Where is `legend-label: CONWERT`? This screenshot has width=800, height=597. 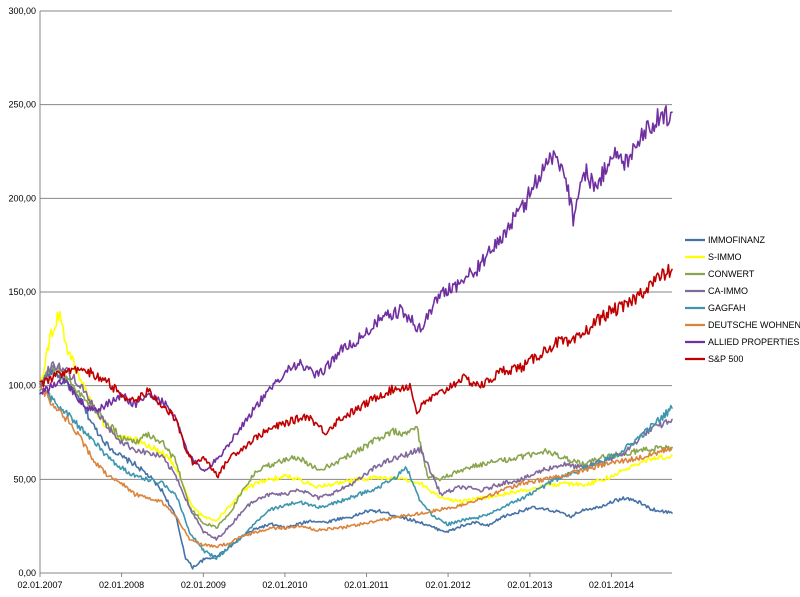
legend-label: CONWERT is located at coordinates (731, 274).